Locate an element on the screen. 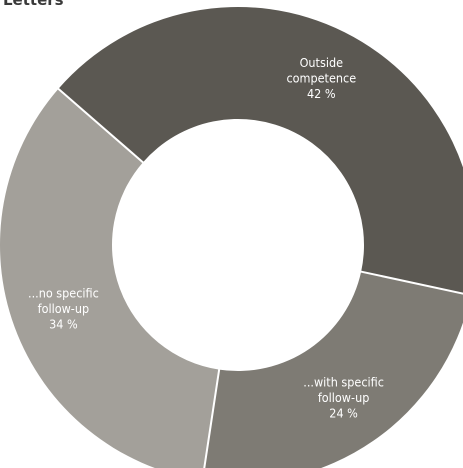  slice-label-1: Outside competence 42 % is located at coordinates (321, 78).